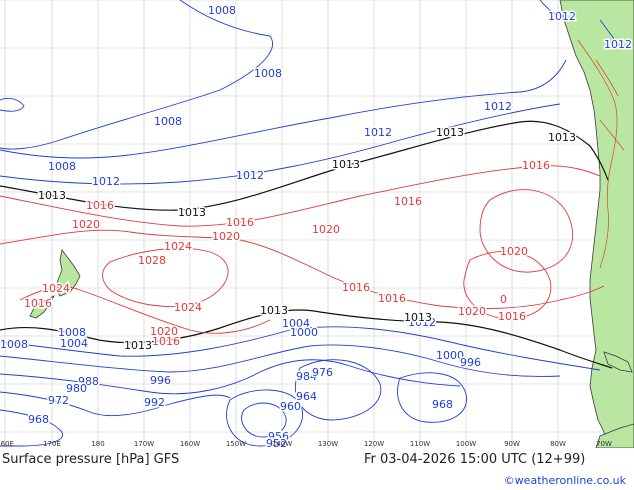 Image resolution: width=634 pixels, height=490 pixels. I want to click on isobar-label-halo: 956, so click(278, 436).